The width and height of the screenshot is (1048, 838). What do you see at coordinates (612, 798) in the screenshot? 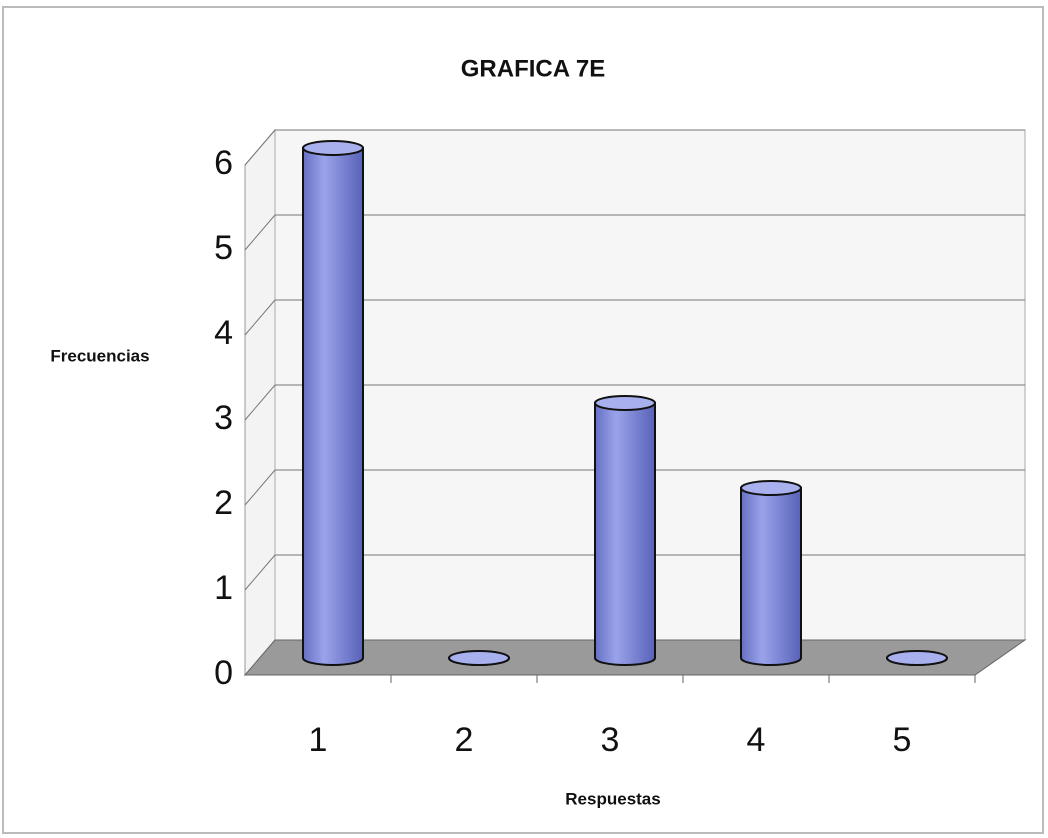
I see `x-axis-label: Respuestas` at bounding box center [612, 798].